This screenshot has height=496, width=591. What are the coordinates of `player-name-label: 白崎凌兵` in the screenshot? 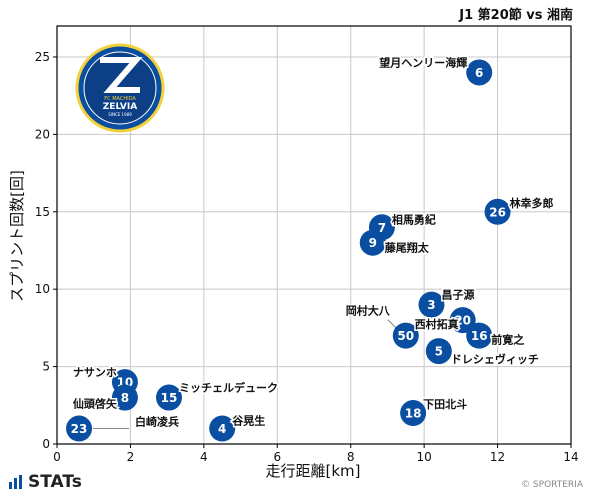 It's located at (157, 422).